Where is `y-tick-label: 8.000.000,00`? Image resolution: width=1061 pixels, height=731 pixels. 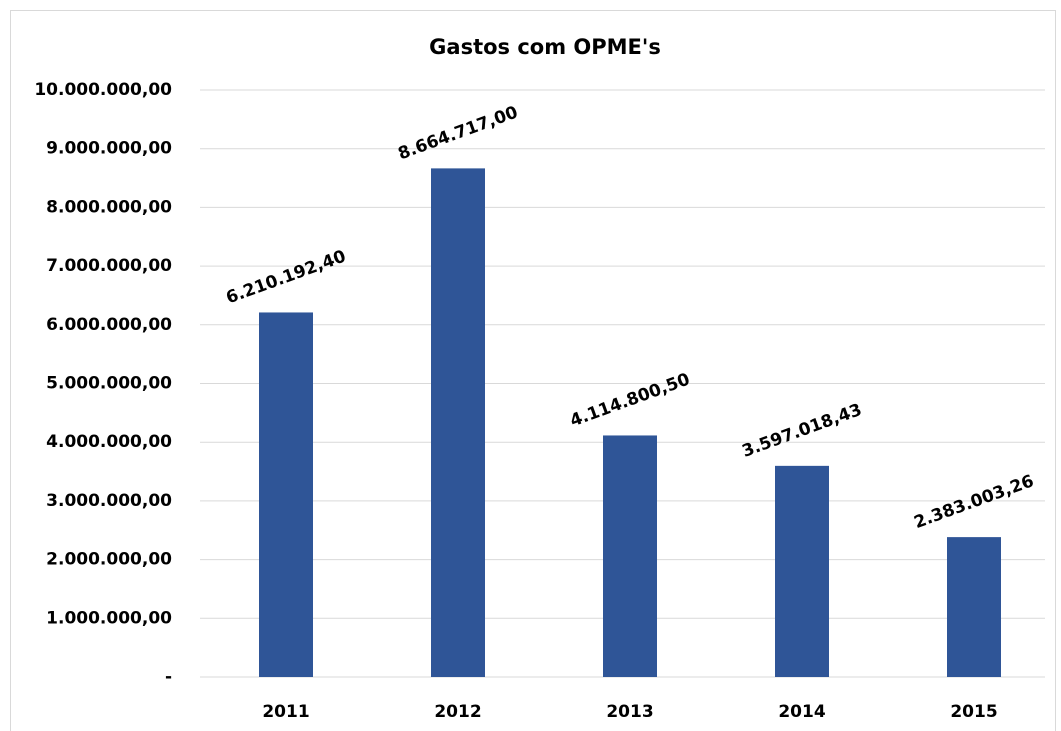
y-tick-label: 8.000.000,00 is located at coordinates (109, 207).